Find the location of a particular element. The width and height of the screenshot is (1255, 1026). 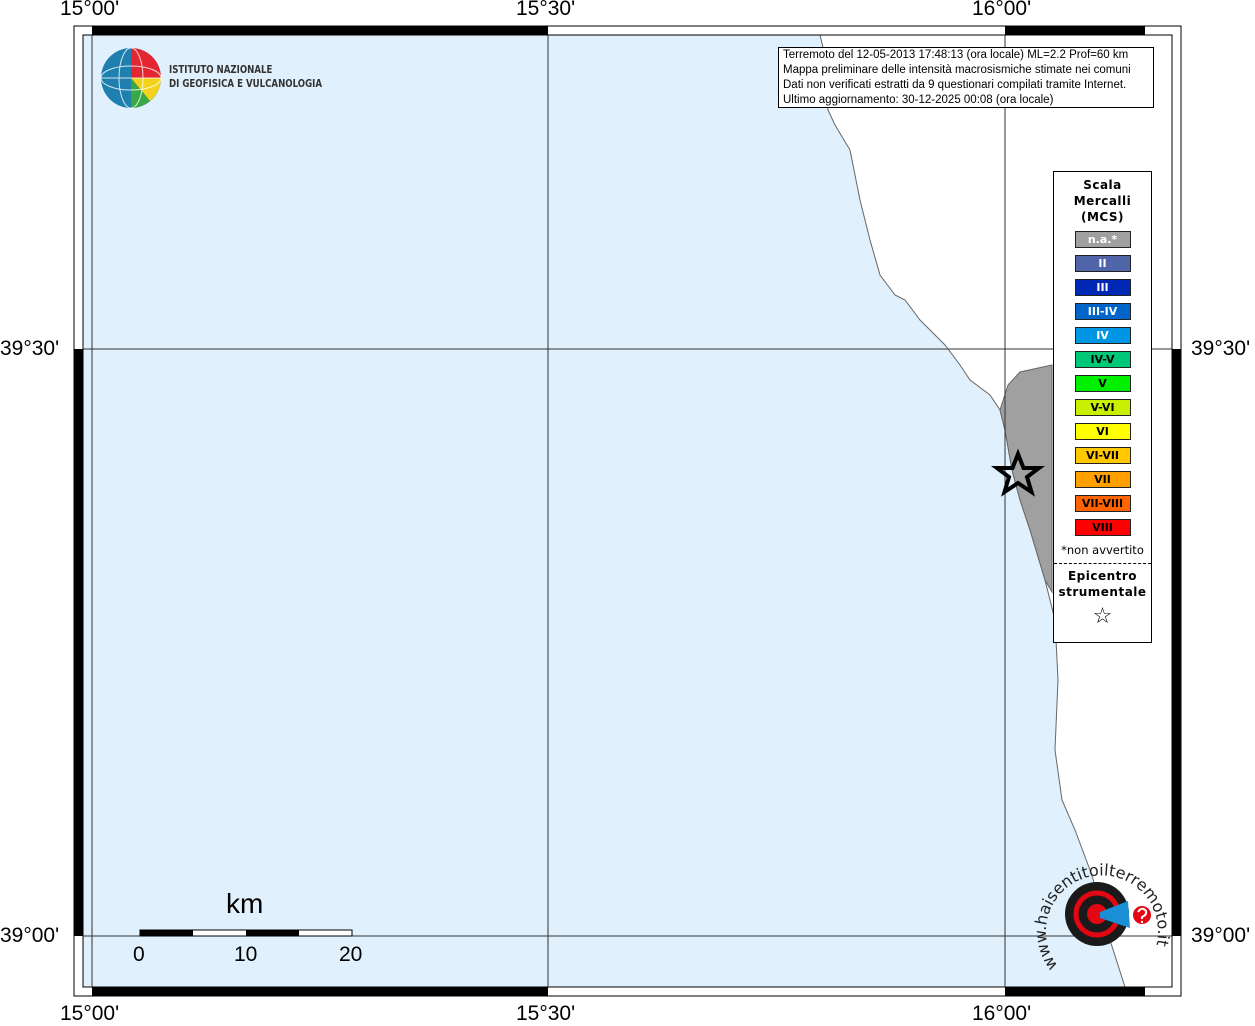

lat-label-right-3930: 39°30' is located at coordinates (1221, 348).